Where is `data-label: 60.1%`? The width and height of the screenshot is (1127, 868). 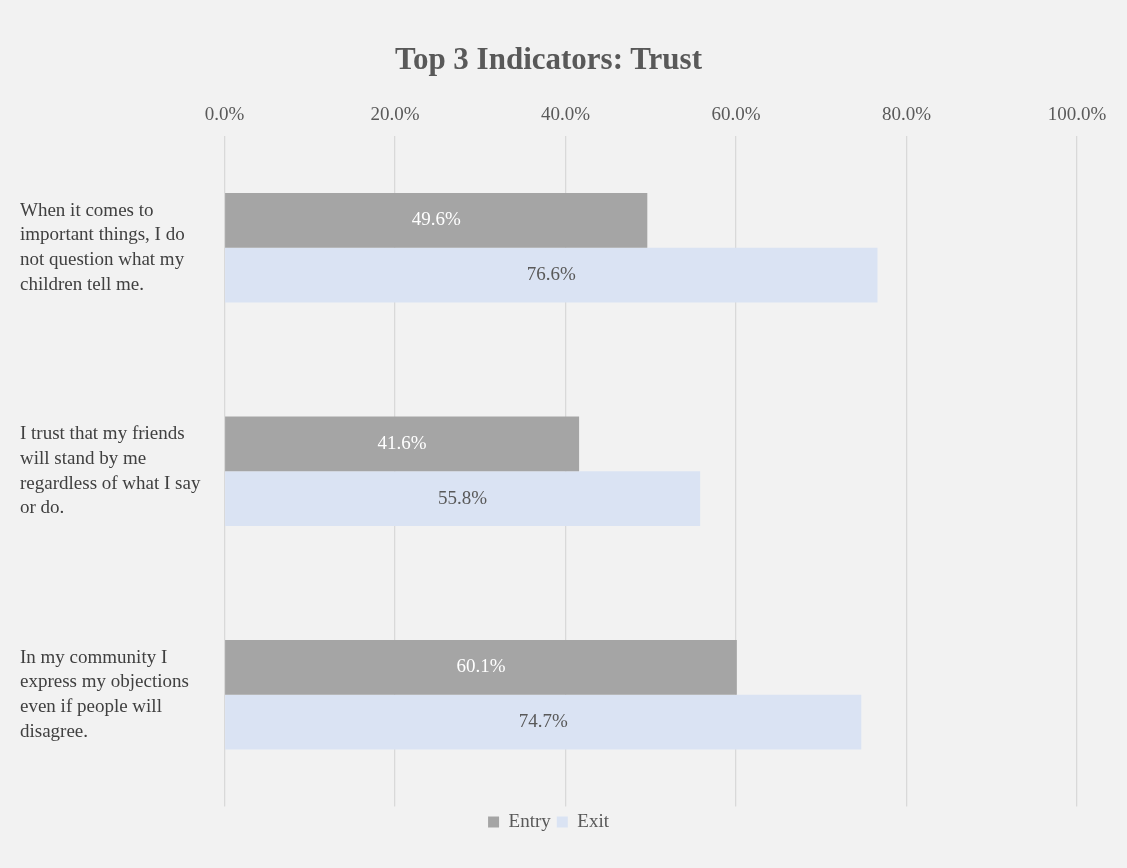
data-label: 60.1% is located at coordinates (481, 666).